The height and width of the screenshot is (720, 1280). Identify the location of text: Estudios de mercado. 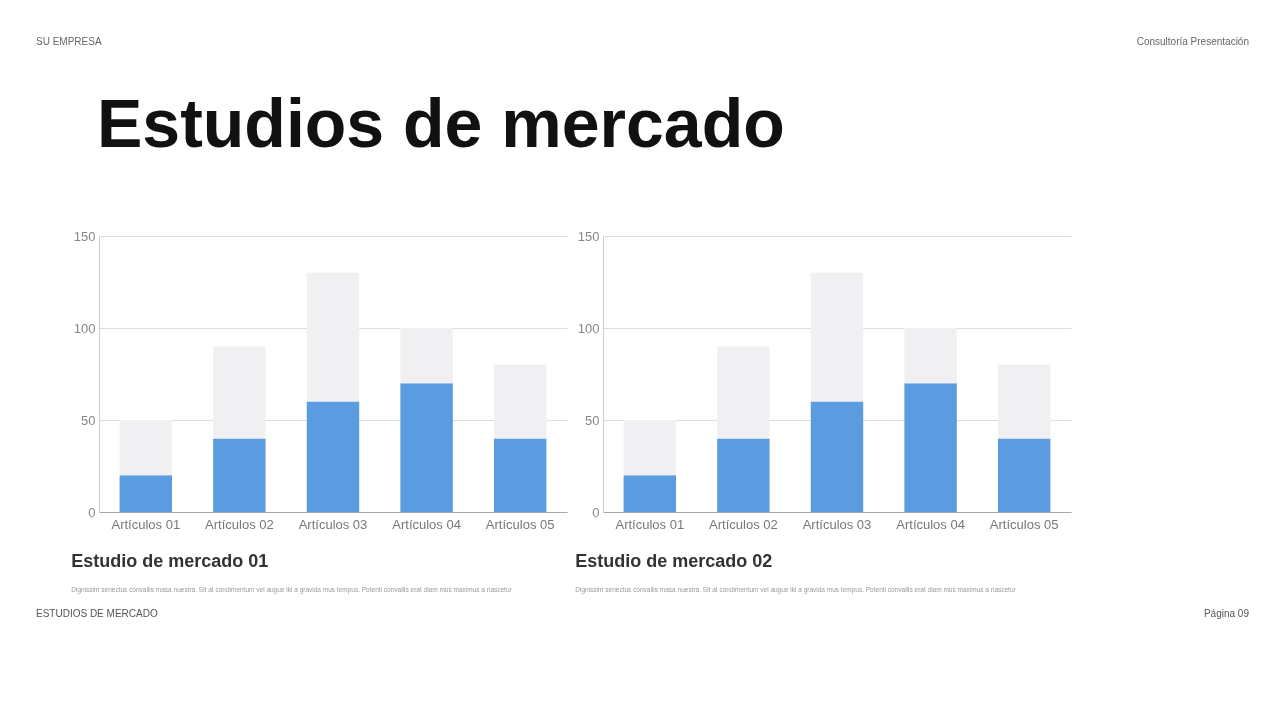
(441, 123).